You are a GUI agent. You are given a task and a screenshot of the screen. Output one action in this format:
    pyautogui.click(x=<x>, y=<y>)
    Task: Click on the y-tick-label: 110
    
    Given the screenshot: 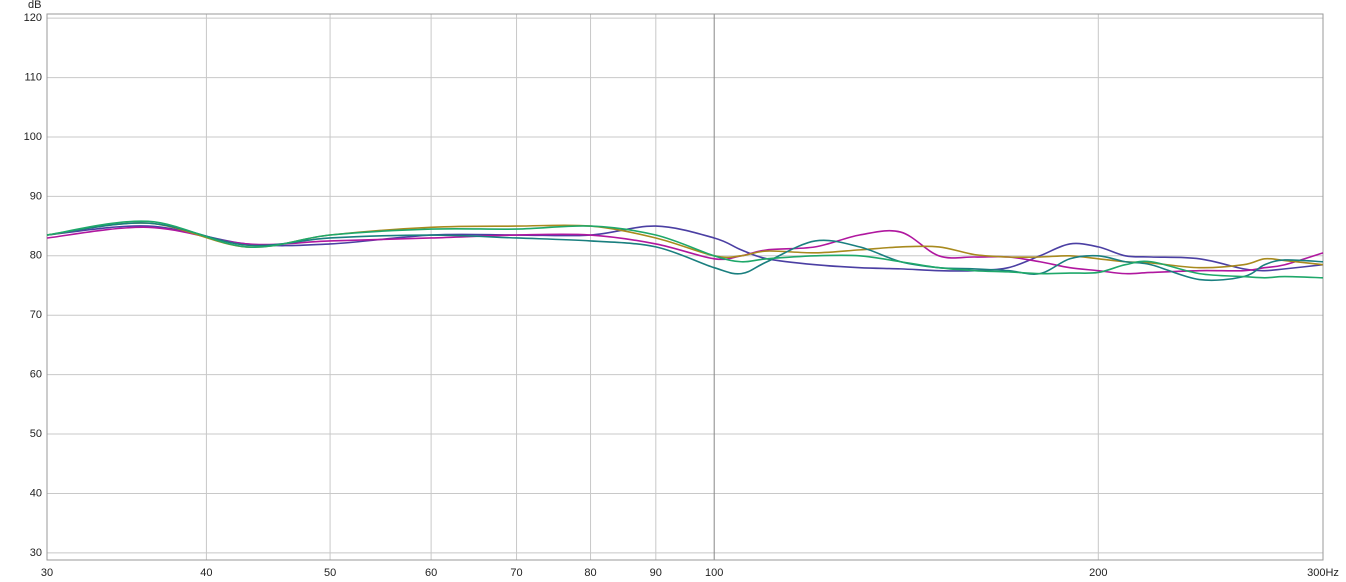 What is the action you would take?
    pyautogui.click(x=33, y=77)
    